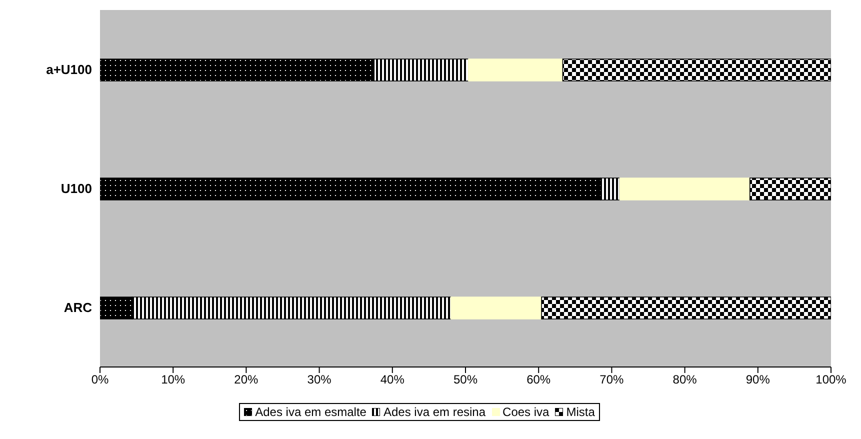  I want to click on y-tick-label: U100, so click(76, 188).